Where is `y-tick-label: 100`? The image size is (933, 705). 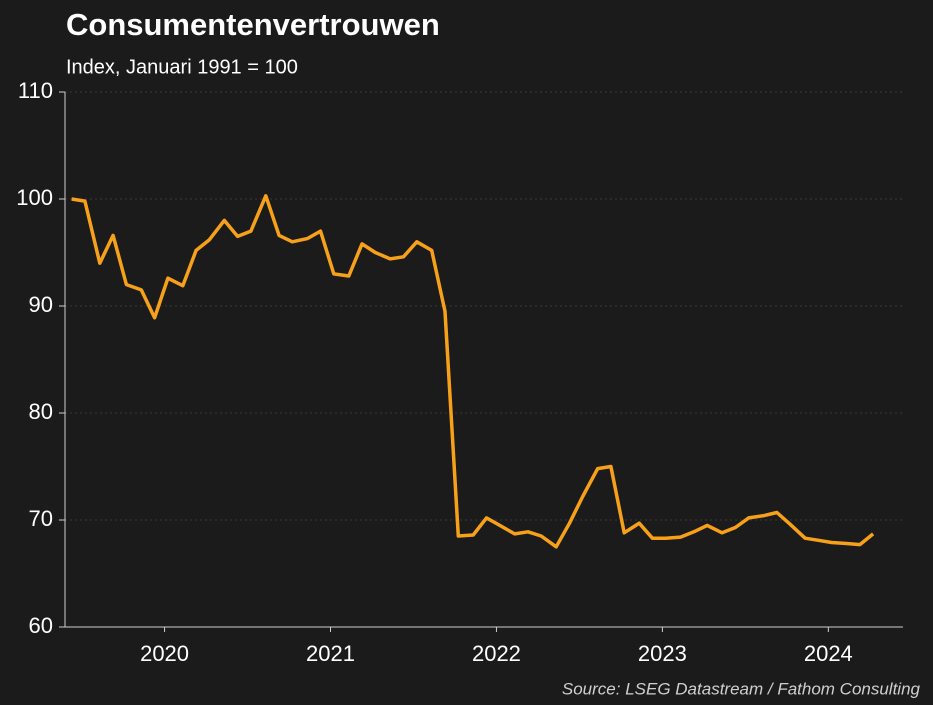 y-tick-label: 100 is located at coordinates (34, 197).